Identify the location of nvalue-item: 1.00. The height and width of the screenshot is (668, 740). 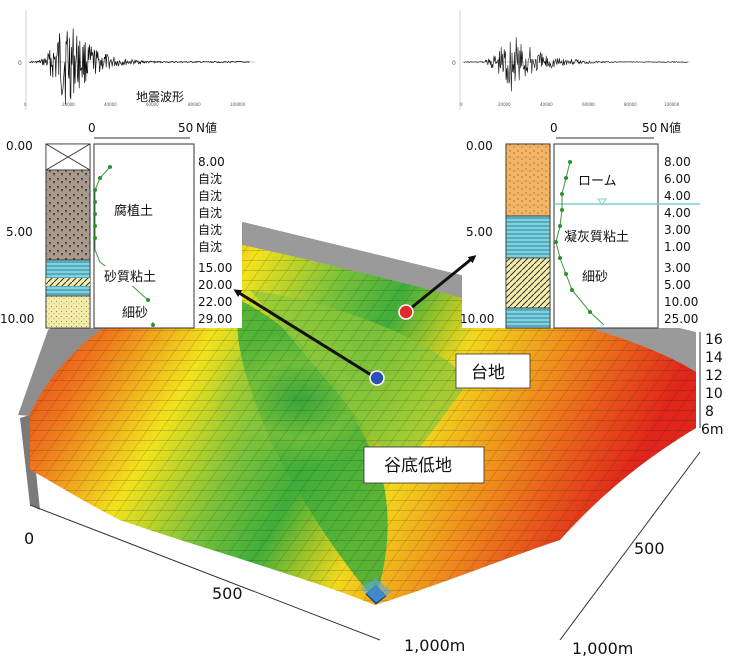
(677, 247).